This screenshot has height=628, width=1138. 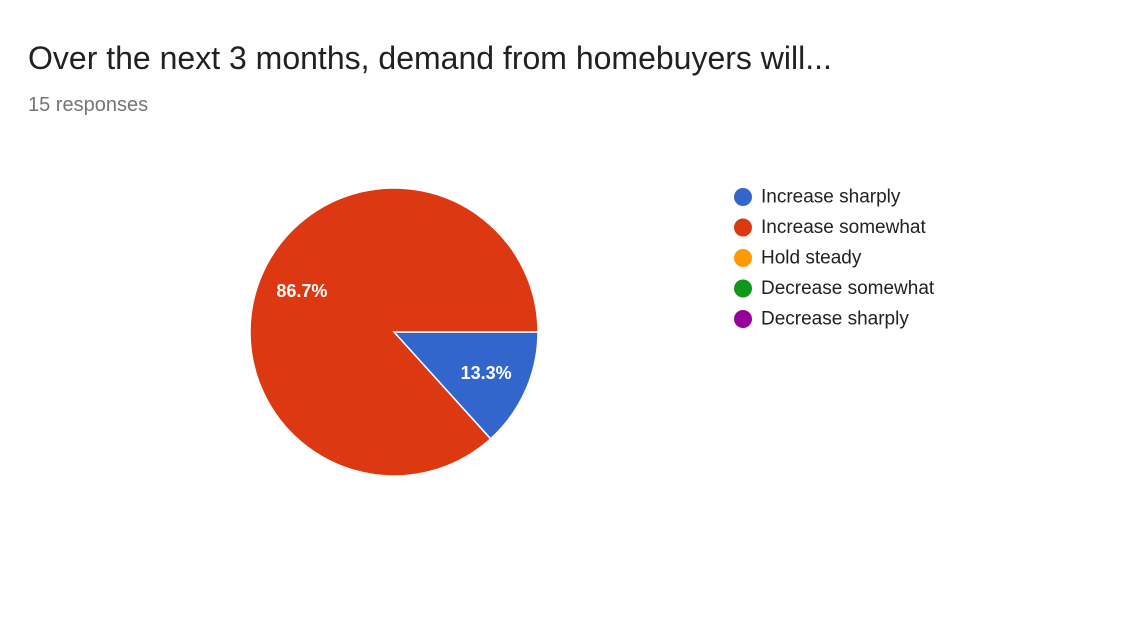 I want to click on legend-item-increase-somewhat: Increase somewhat, so click(x=830, y=227).